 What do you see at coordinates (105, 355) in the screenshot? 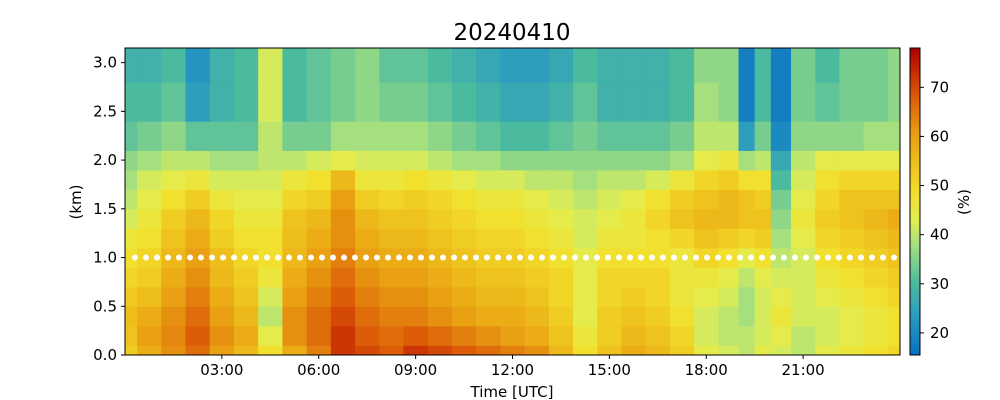
I see `y-tick-label: 0.0` at bounding box center [105, 355].